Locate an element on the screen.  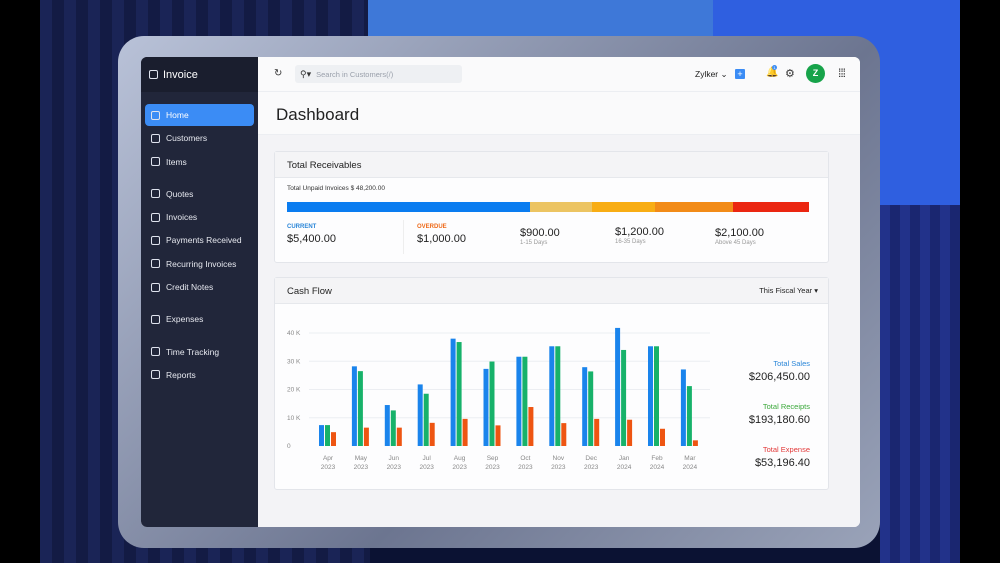
sidebar-item-invoices: Invoices is located at coordinates (199, 217).